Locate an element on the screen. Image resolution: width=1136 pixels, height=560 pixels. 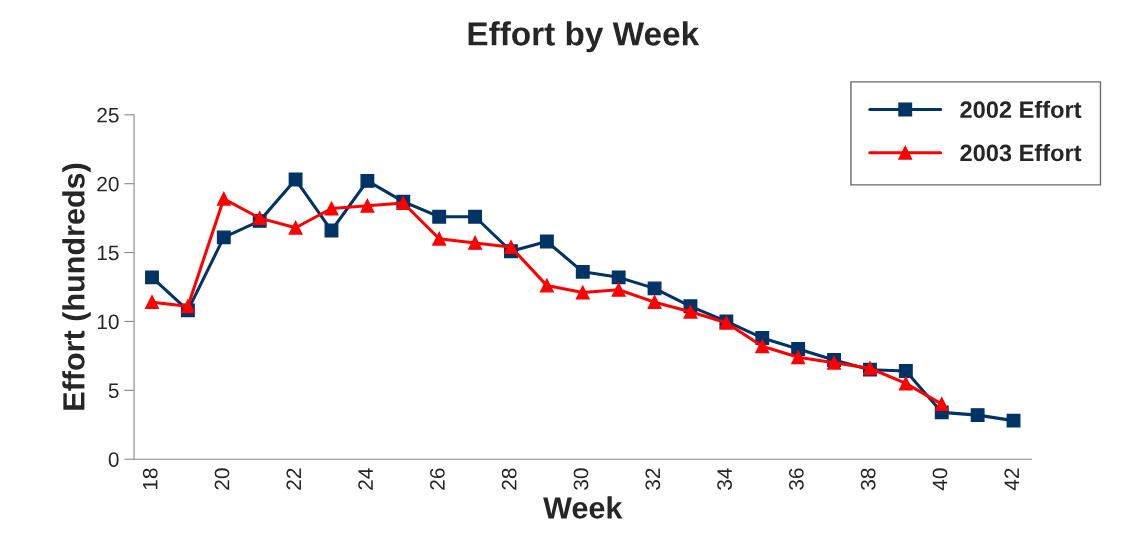
x-tick-label: 28 is located at coordinates (509, 479).